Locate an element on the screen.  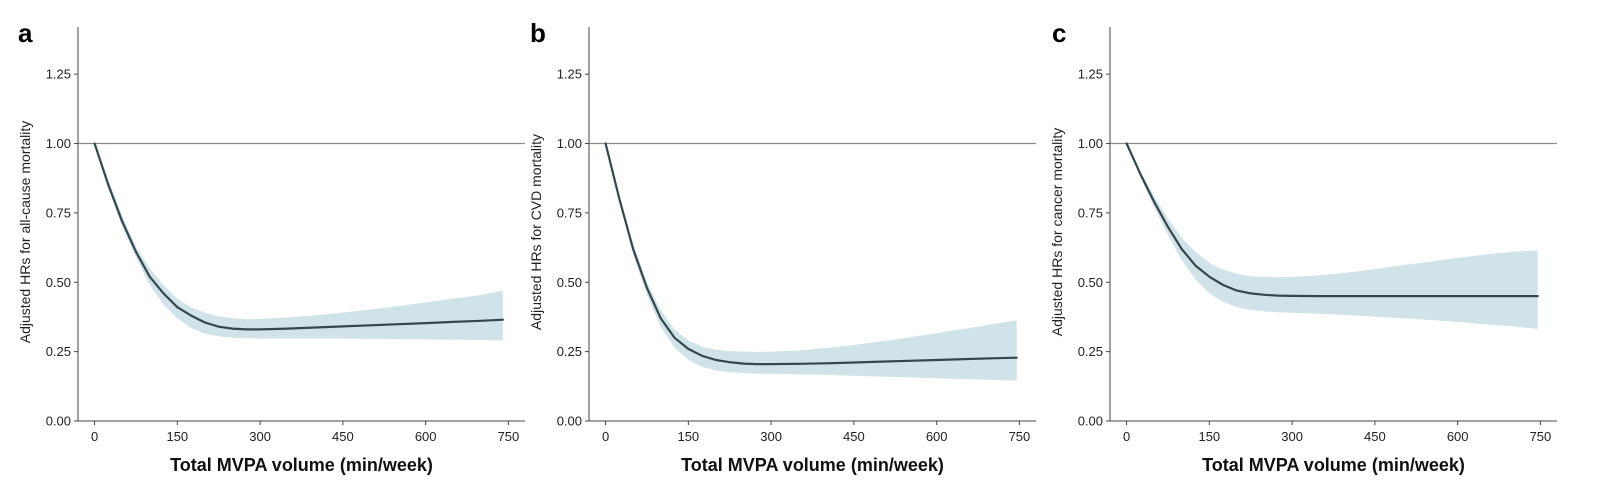
panel-letter: c is located at coordinates (1059, 33).